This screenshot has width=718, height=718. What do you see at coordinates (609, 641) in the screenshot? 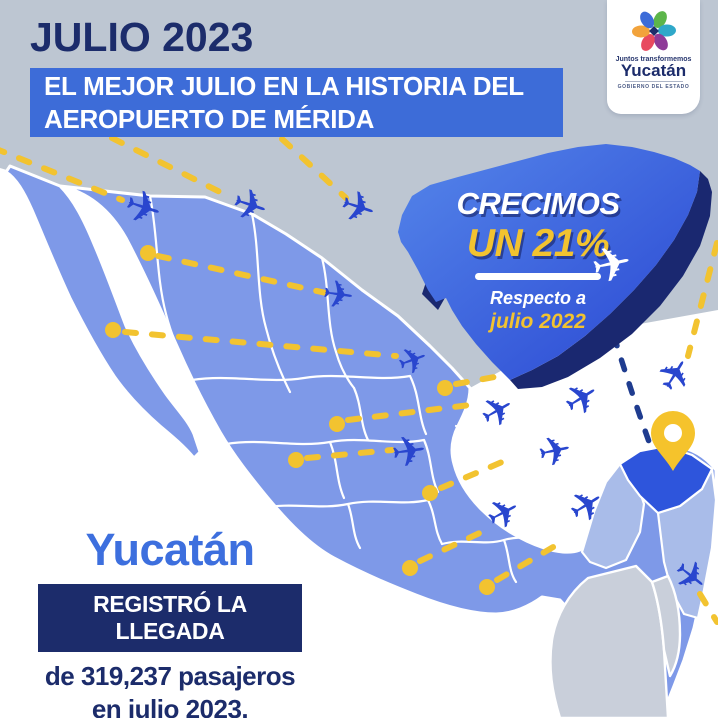
I see `guatemala-region` at bounding box center [609, 641].